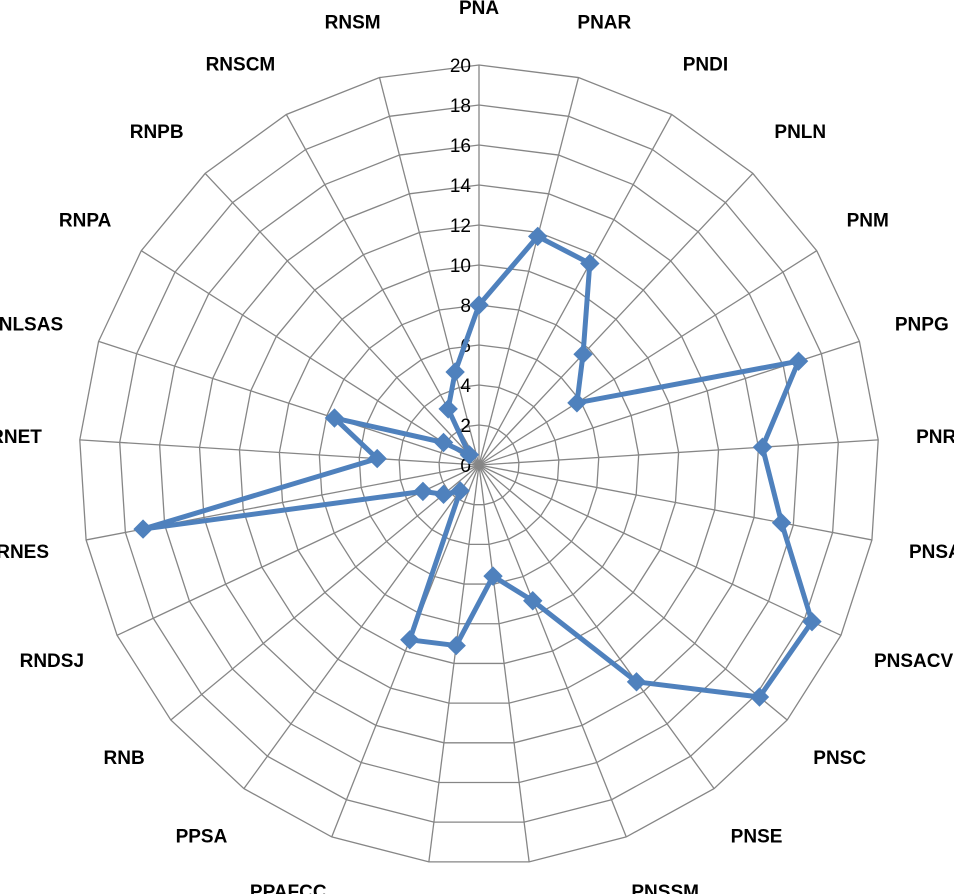 This screenshot has width=954, height=894. Describe the element at coordinates (334, 418) in the screenshot. I see `data-point-rnlsas` at that location.